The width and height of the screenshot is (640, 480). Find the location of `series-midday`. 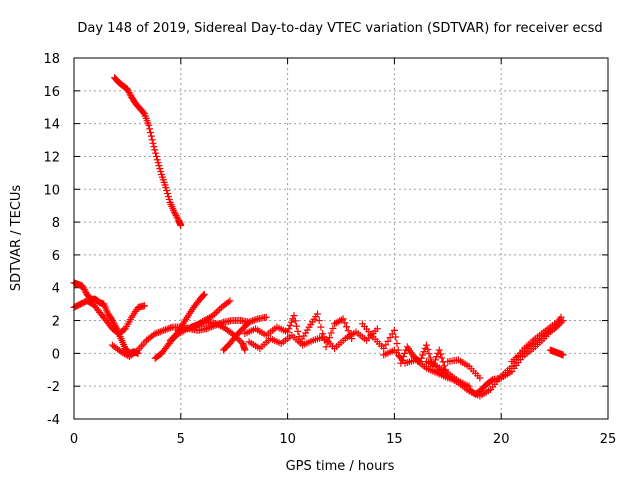

series-midday is located at coordinates (298, 330).